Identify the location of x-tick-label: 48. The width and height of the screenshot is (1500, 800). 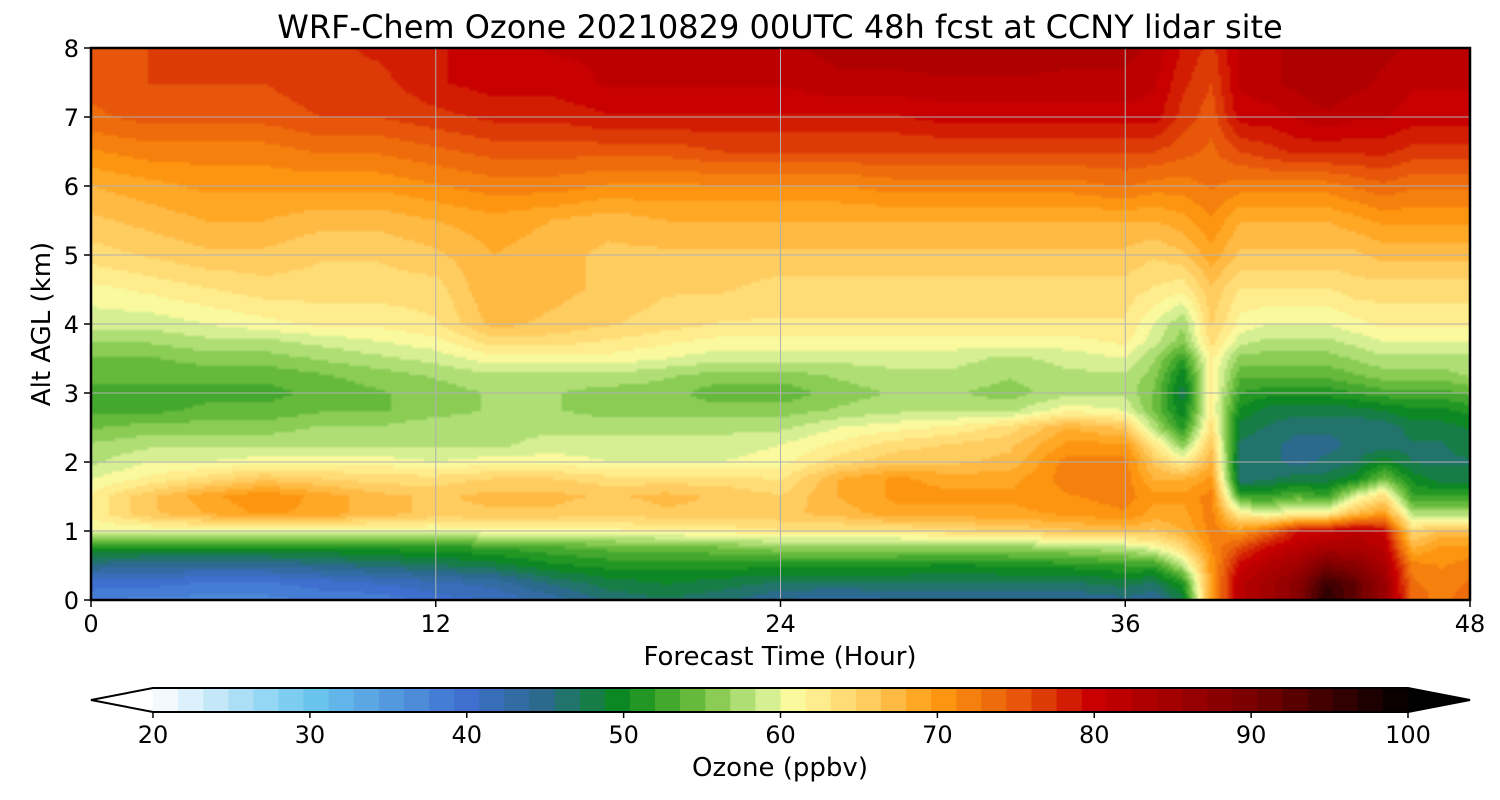
(1470, 624).